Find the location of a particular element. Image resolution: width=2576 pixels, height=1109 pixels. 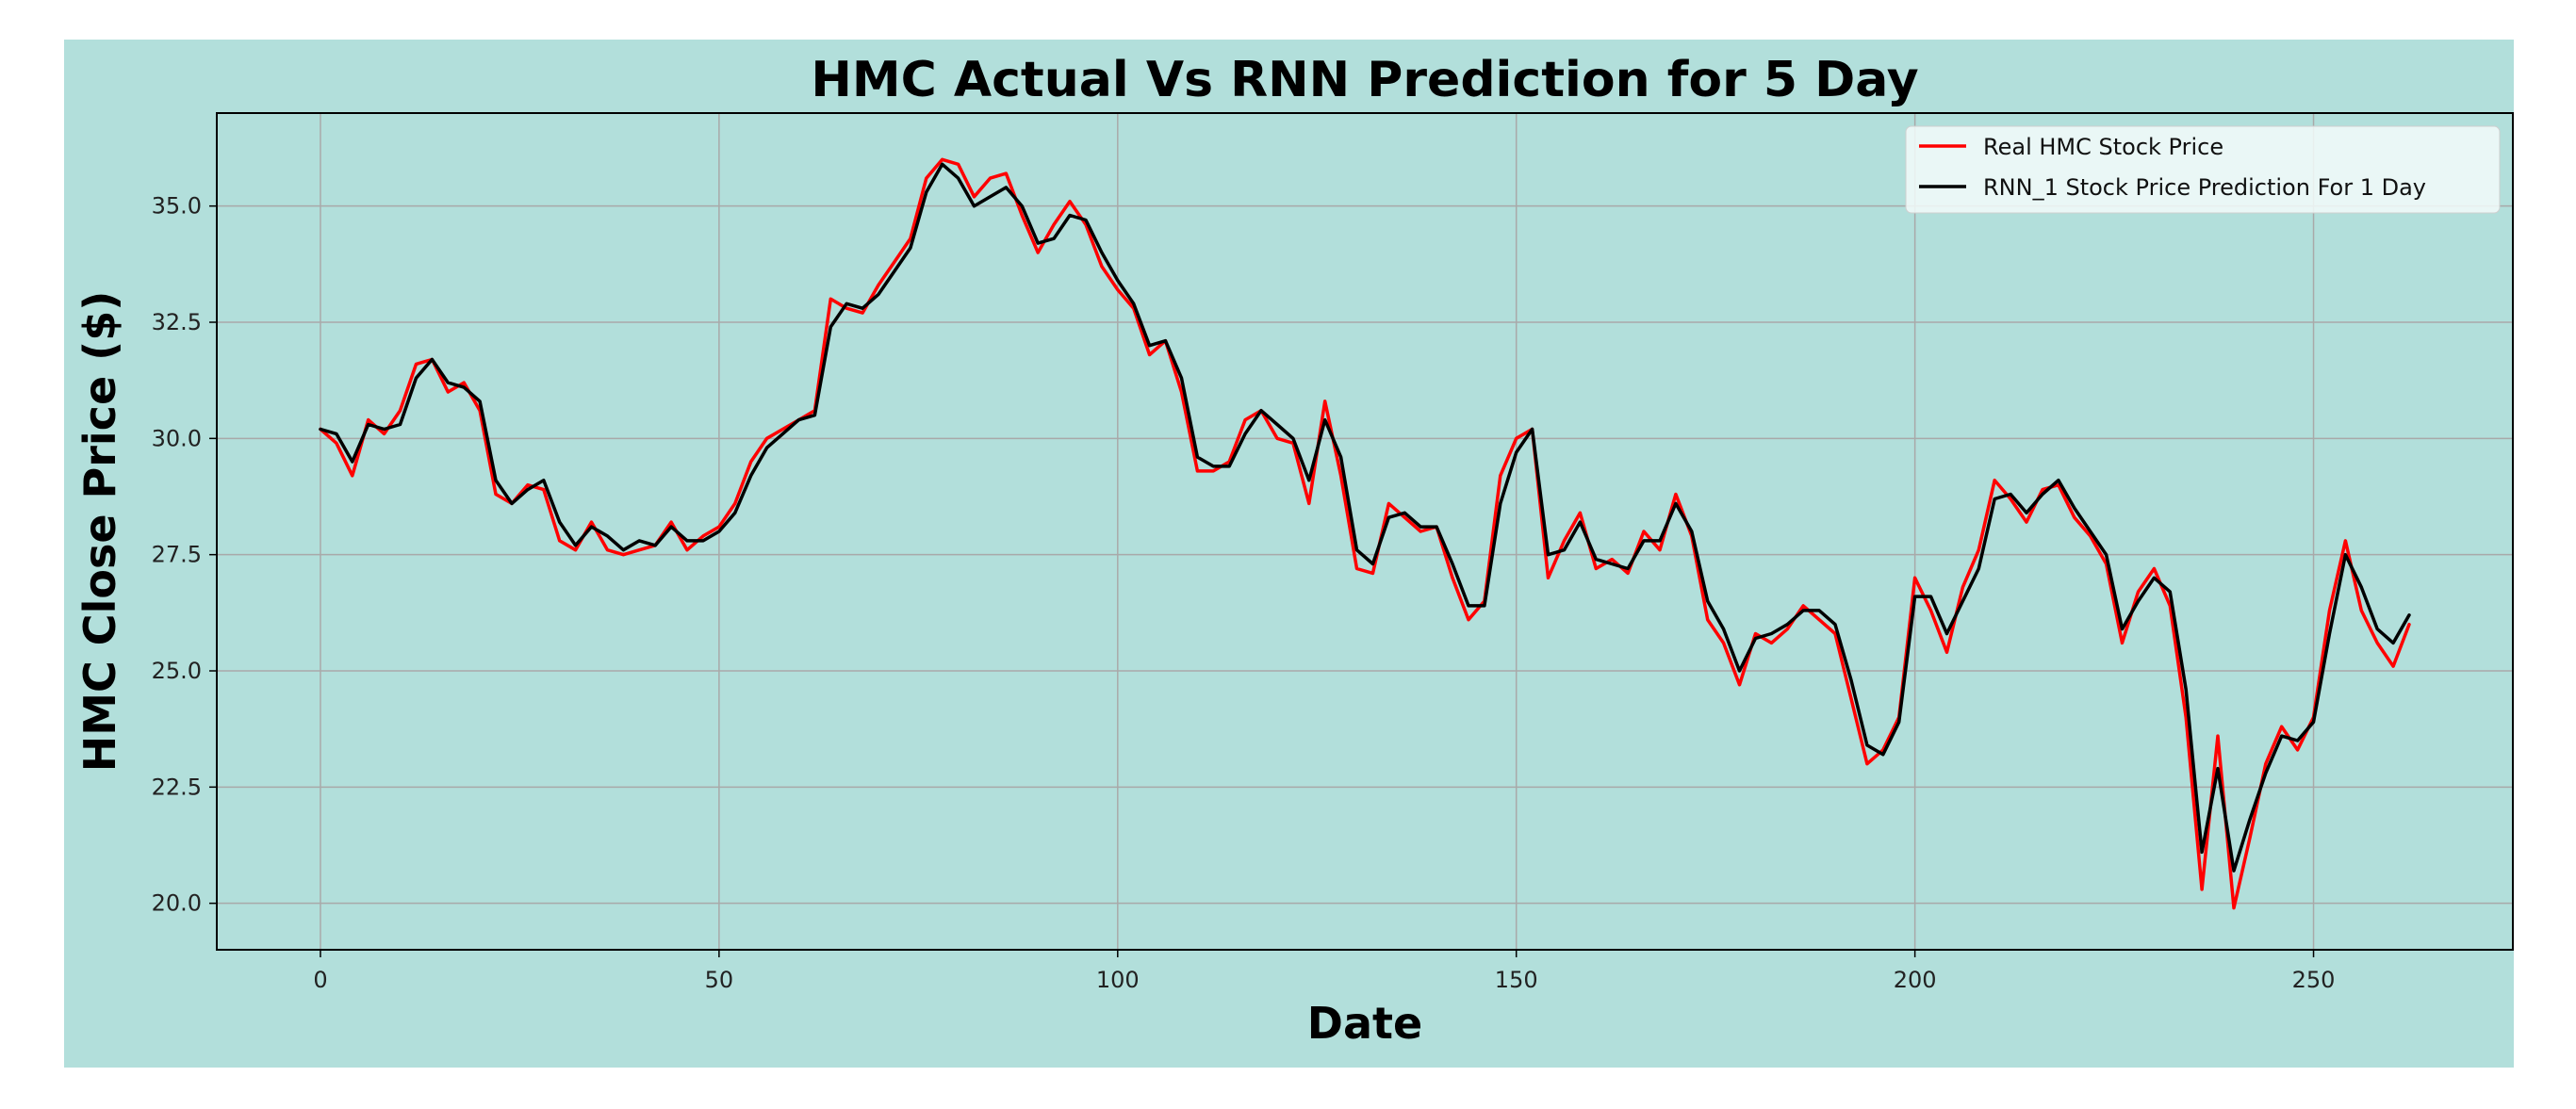

y-tick-label: 22.5 is located at coordinates (177, 787).